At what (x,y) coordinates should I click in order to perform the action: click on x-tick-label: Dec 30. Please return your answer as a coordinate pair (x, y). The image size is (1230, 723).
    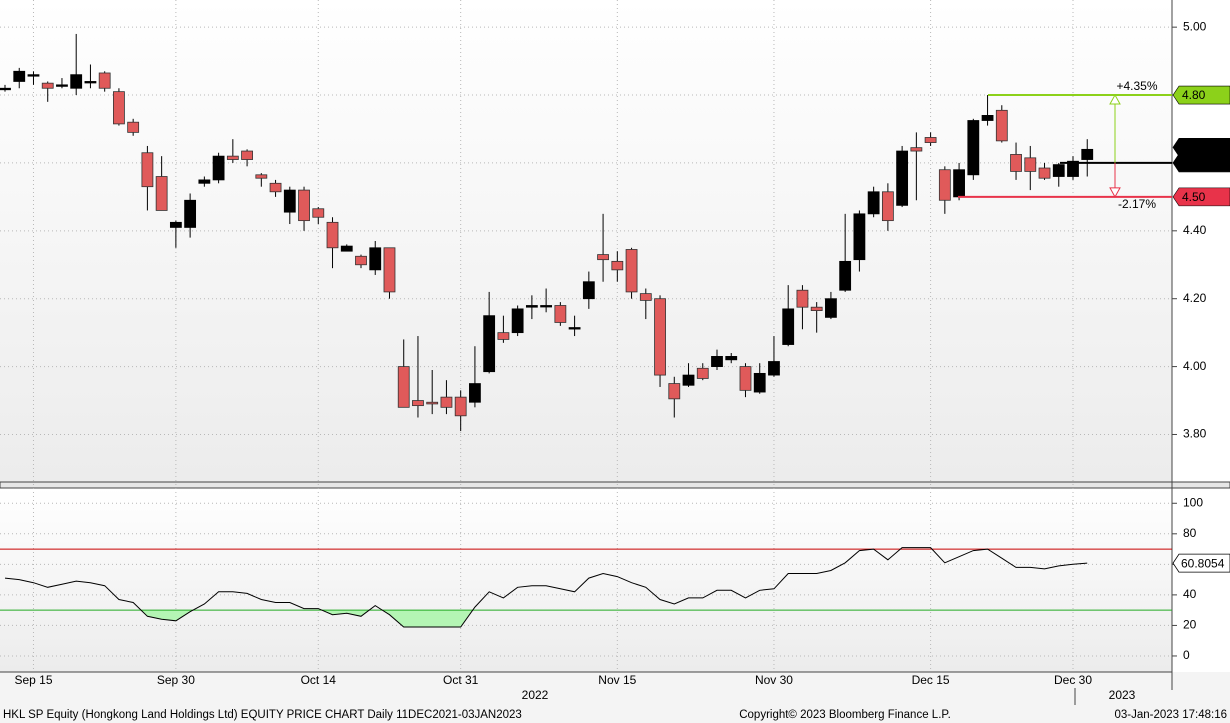
    Looking at the image, I should click on (1073, 680).